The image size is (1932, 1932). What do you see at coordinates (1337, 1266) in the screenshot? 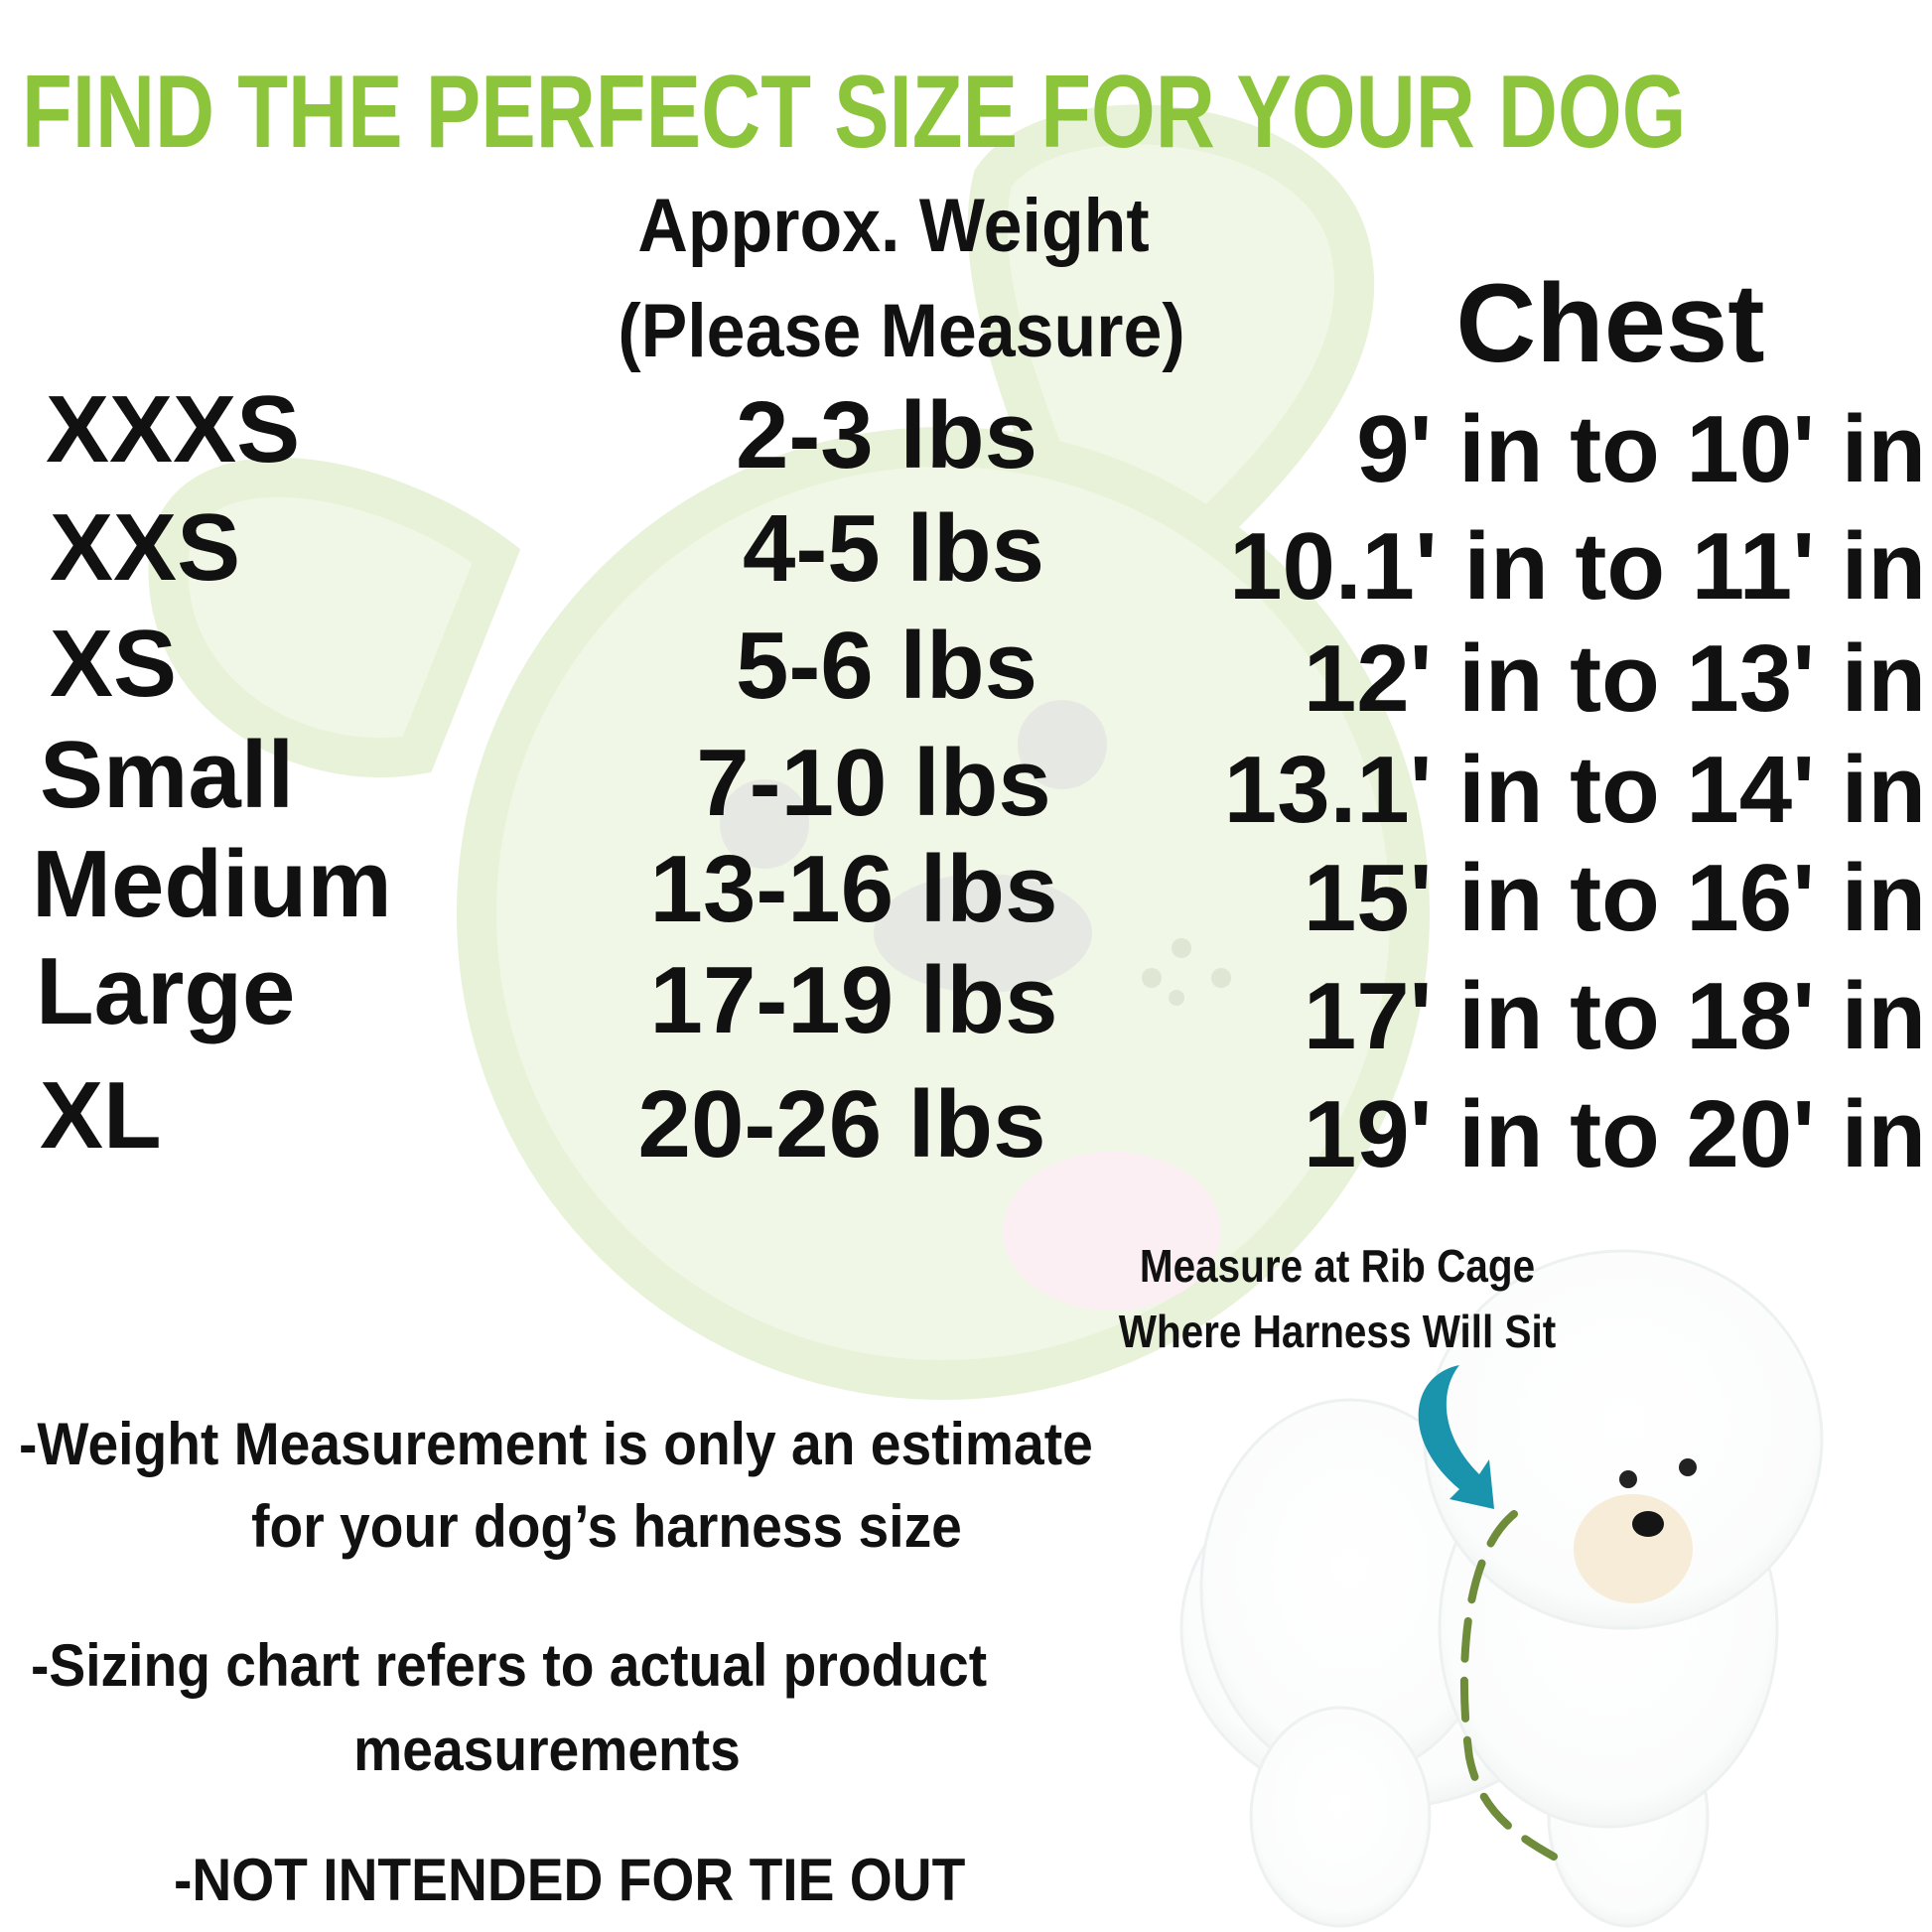
I see `measure-caption-line1: Measure at Rib Cage` at bounding box center [1337, 1266].